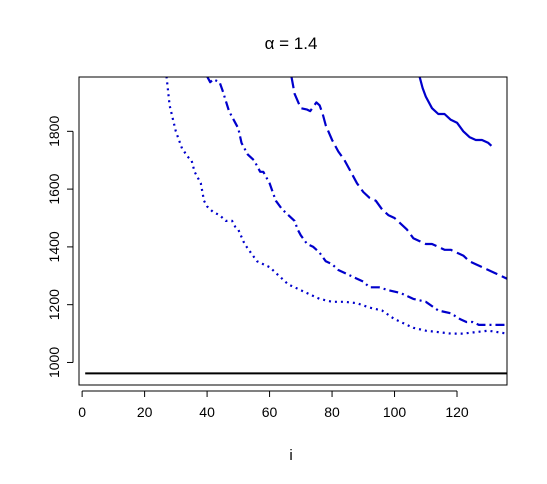 The image size is (547, 484). I want to click on x-tick-label: 100, so click(395, 412).